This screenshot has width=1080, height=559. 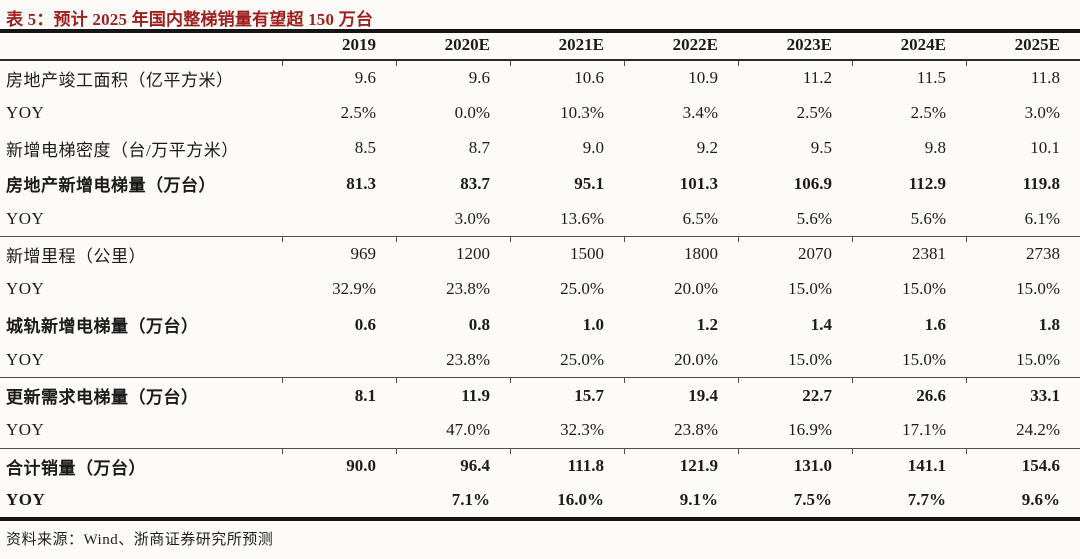 What do you see at coordinates (814, 218) in the screenshot?
I see `value-cell: 5.6%` at bounding box center [814, 218].